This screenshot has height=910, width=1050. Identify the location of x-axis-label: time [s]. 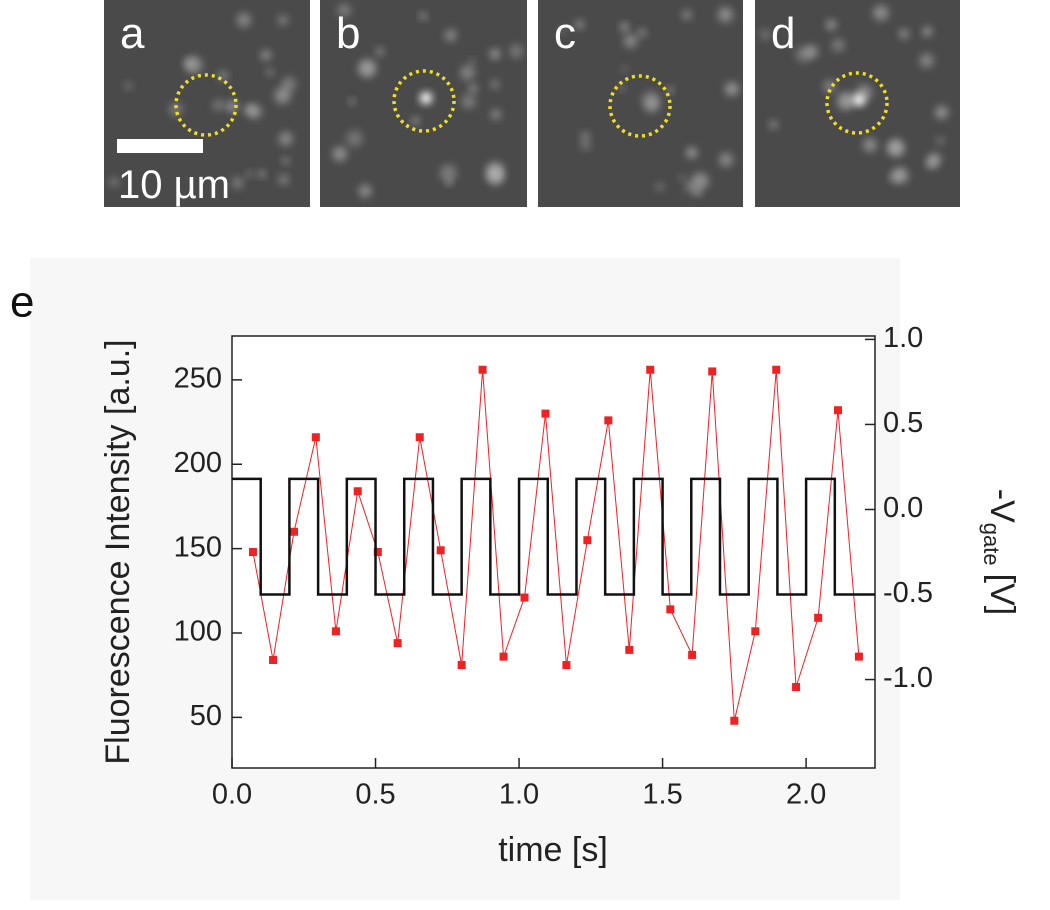
(553, 850).